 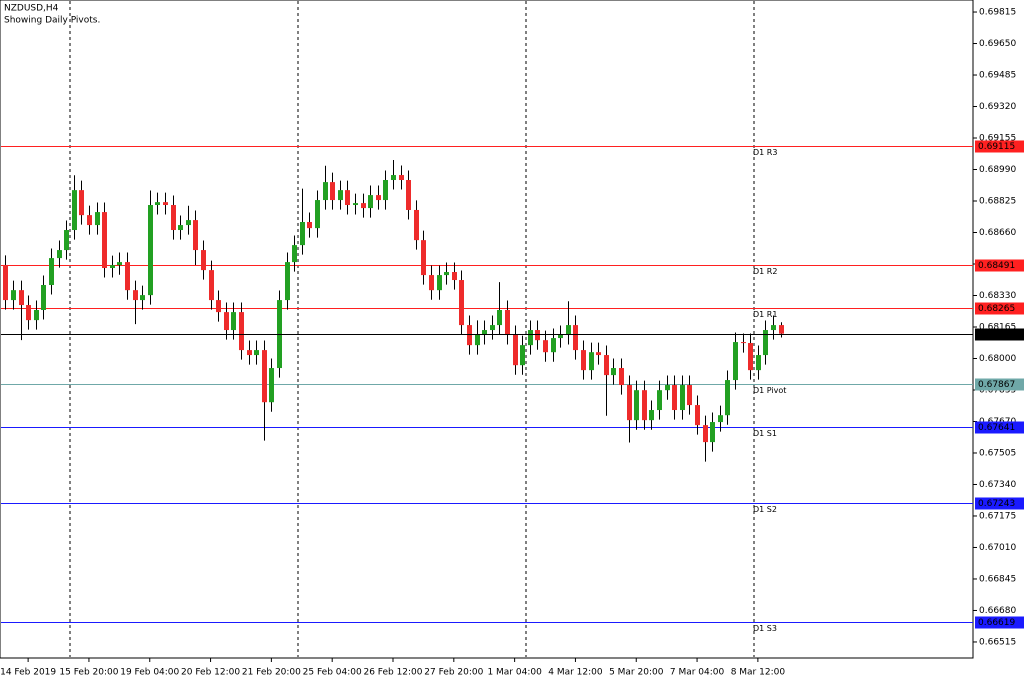 I want to click on y-tick-label: 0.67505, so click(x=997, y=453).